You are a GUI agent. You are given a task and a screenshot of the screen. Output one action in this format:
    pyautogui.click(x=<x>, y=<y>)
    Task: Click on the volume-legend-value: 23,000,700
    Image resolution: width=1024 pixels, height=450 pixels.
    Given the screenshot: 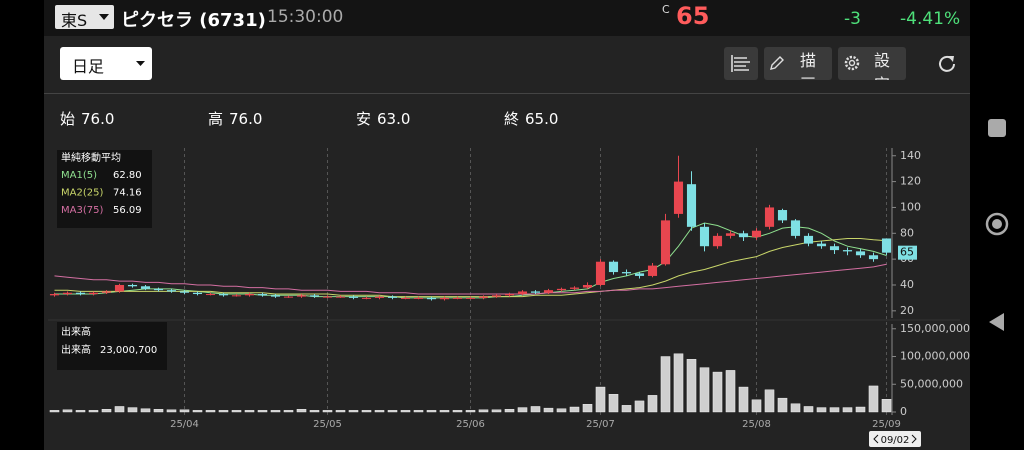 What is the action you would take?
    pyautogui.click(x=128, y=350)
    